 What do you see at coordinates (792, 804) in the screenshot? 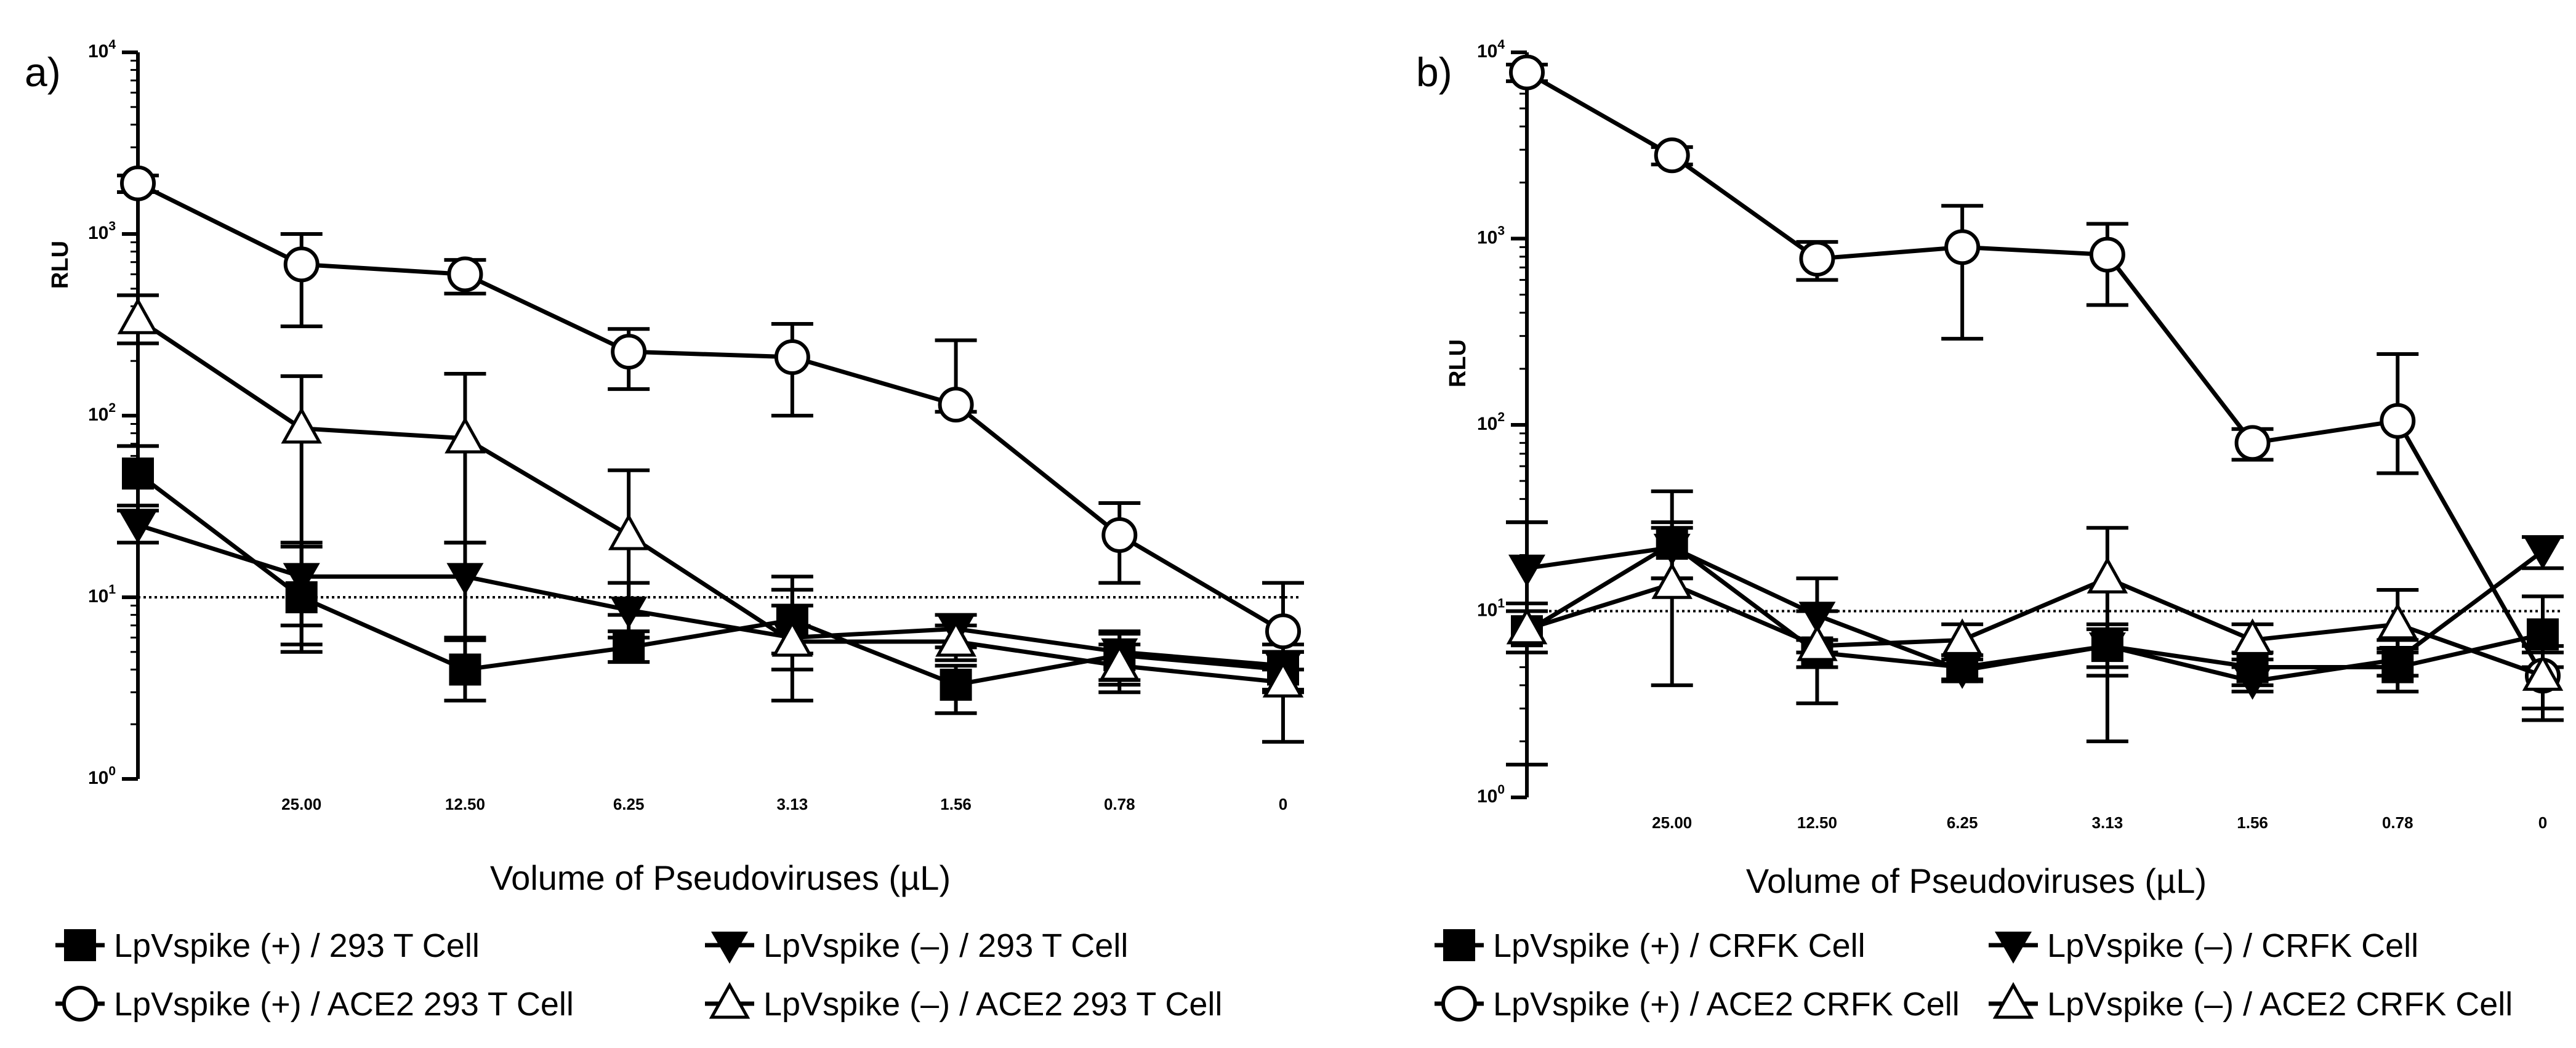
I see `x-tick-label: 3.13` at bounding box center [792, 804].